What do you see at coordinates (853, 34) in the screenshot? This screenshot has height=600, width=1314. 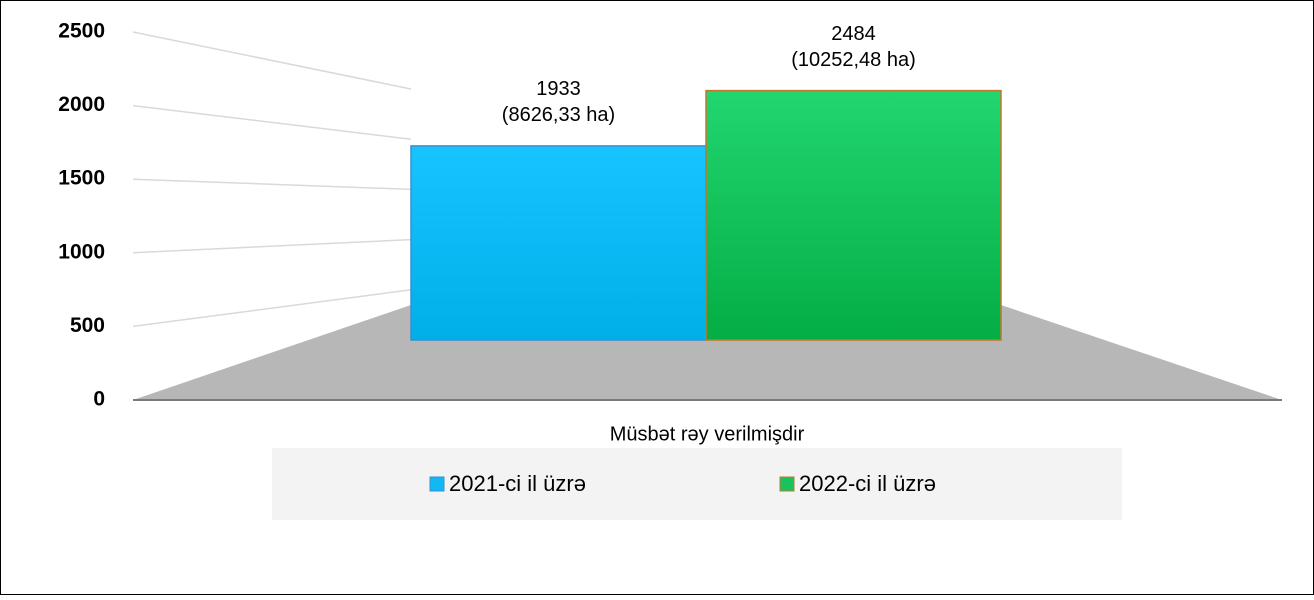 I see `value-label: 2484` at bounding box center [853, 34].